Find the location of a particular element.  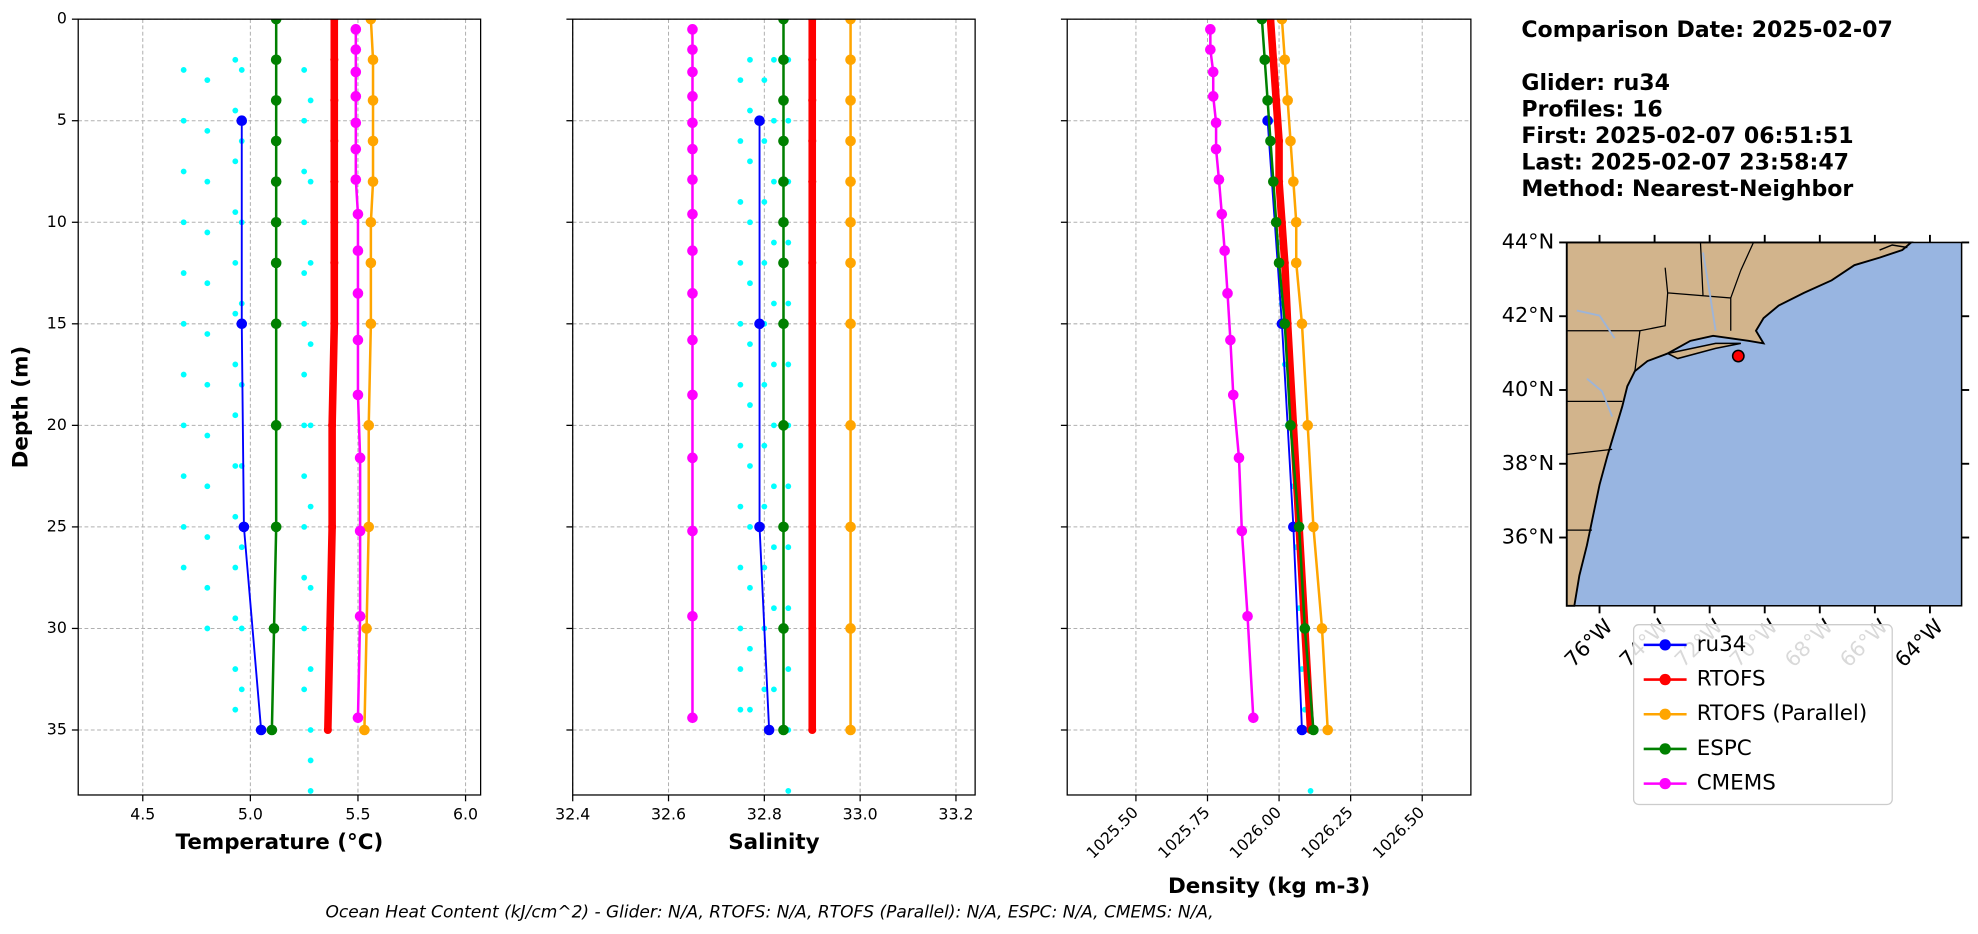

legend-label: ru34 is located at coordinates (1722, 644).